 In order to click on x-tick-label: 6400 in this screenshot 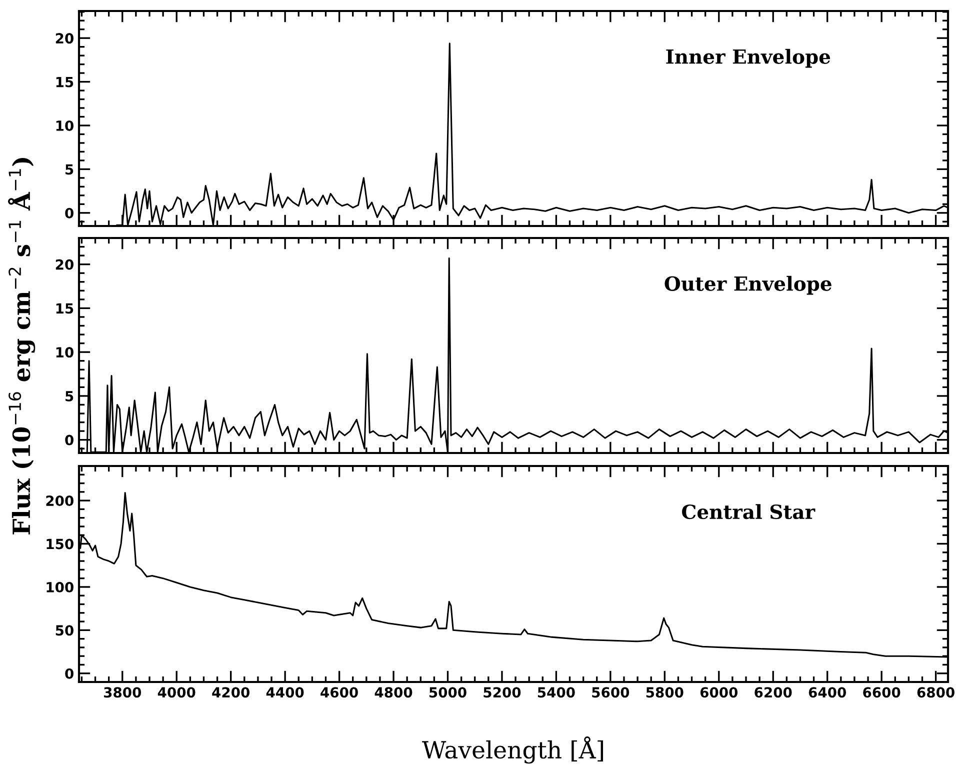, I will do `click(827, 692)`.